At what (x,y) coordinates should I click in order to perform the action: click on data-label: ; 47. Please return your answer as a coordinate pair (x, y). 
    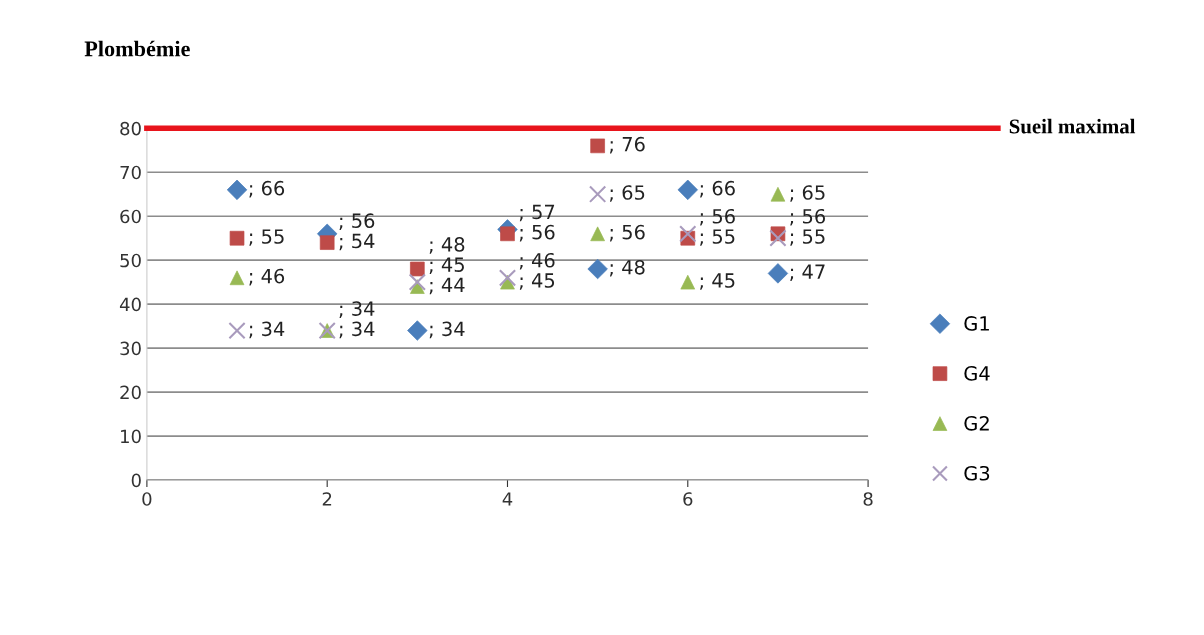
    Looking at the image, I should click on (807, 273).